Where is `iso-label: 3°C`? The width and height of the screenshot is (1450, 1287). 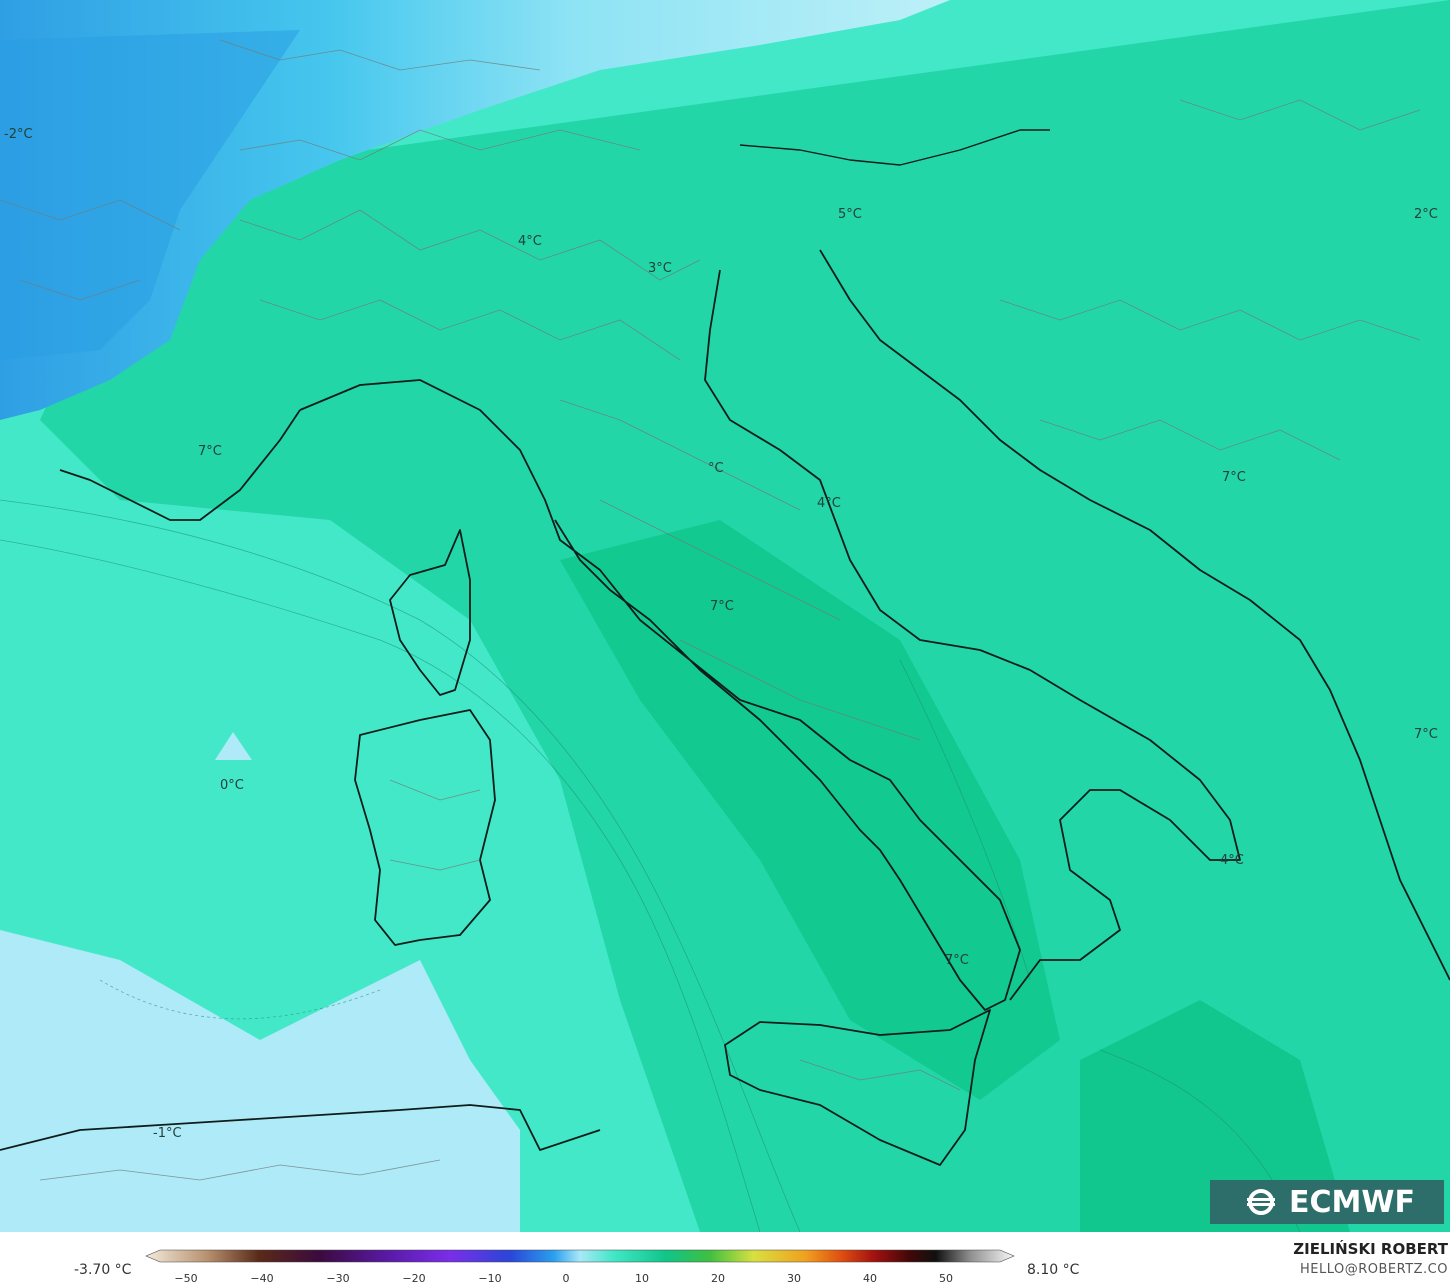 iso-label: 3°C is located at coordinates (660, 268).